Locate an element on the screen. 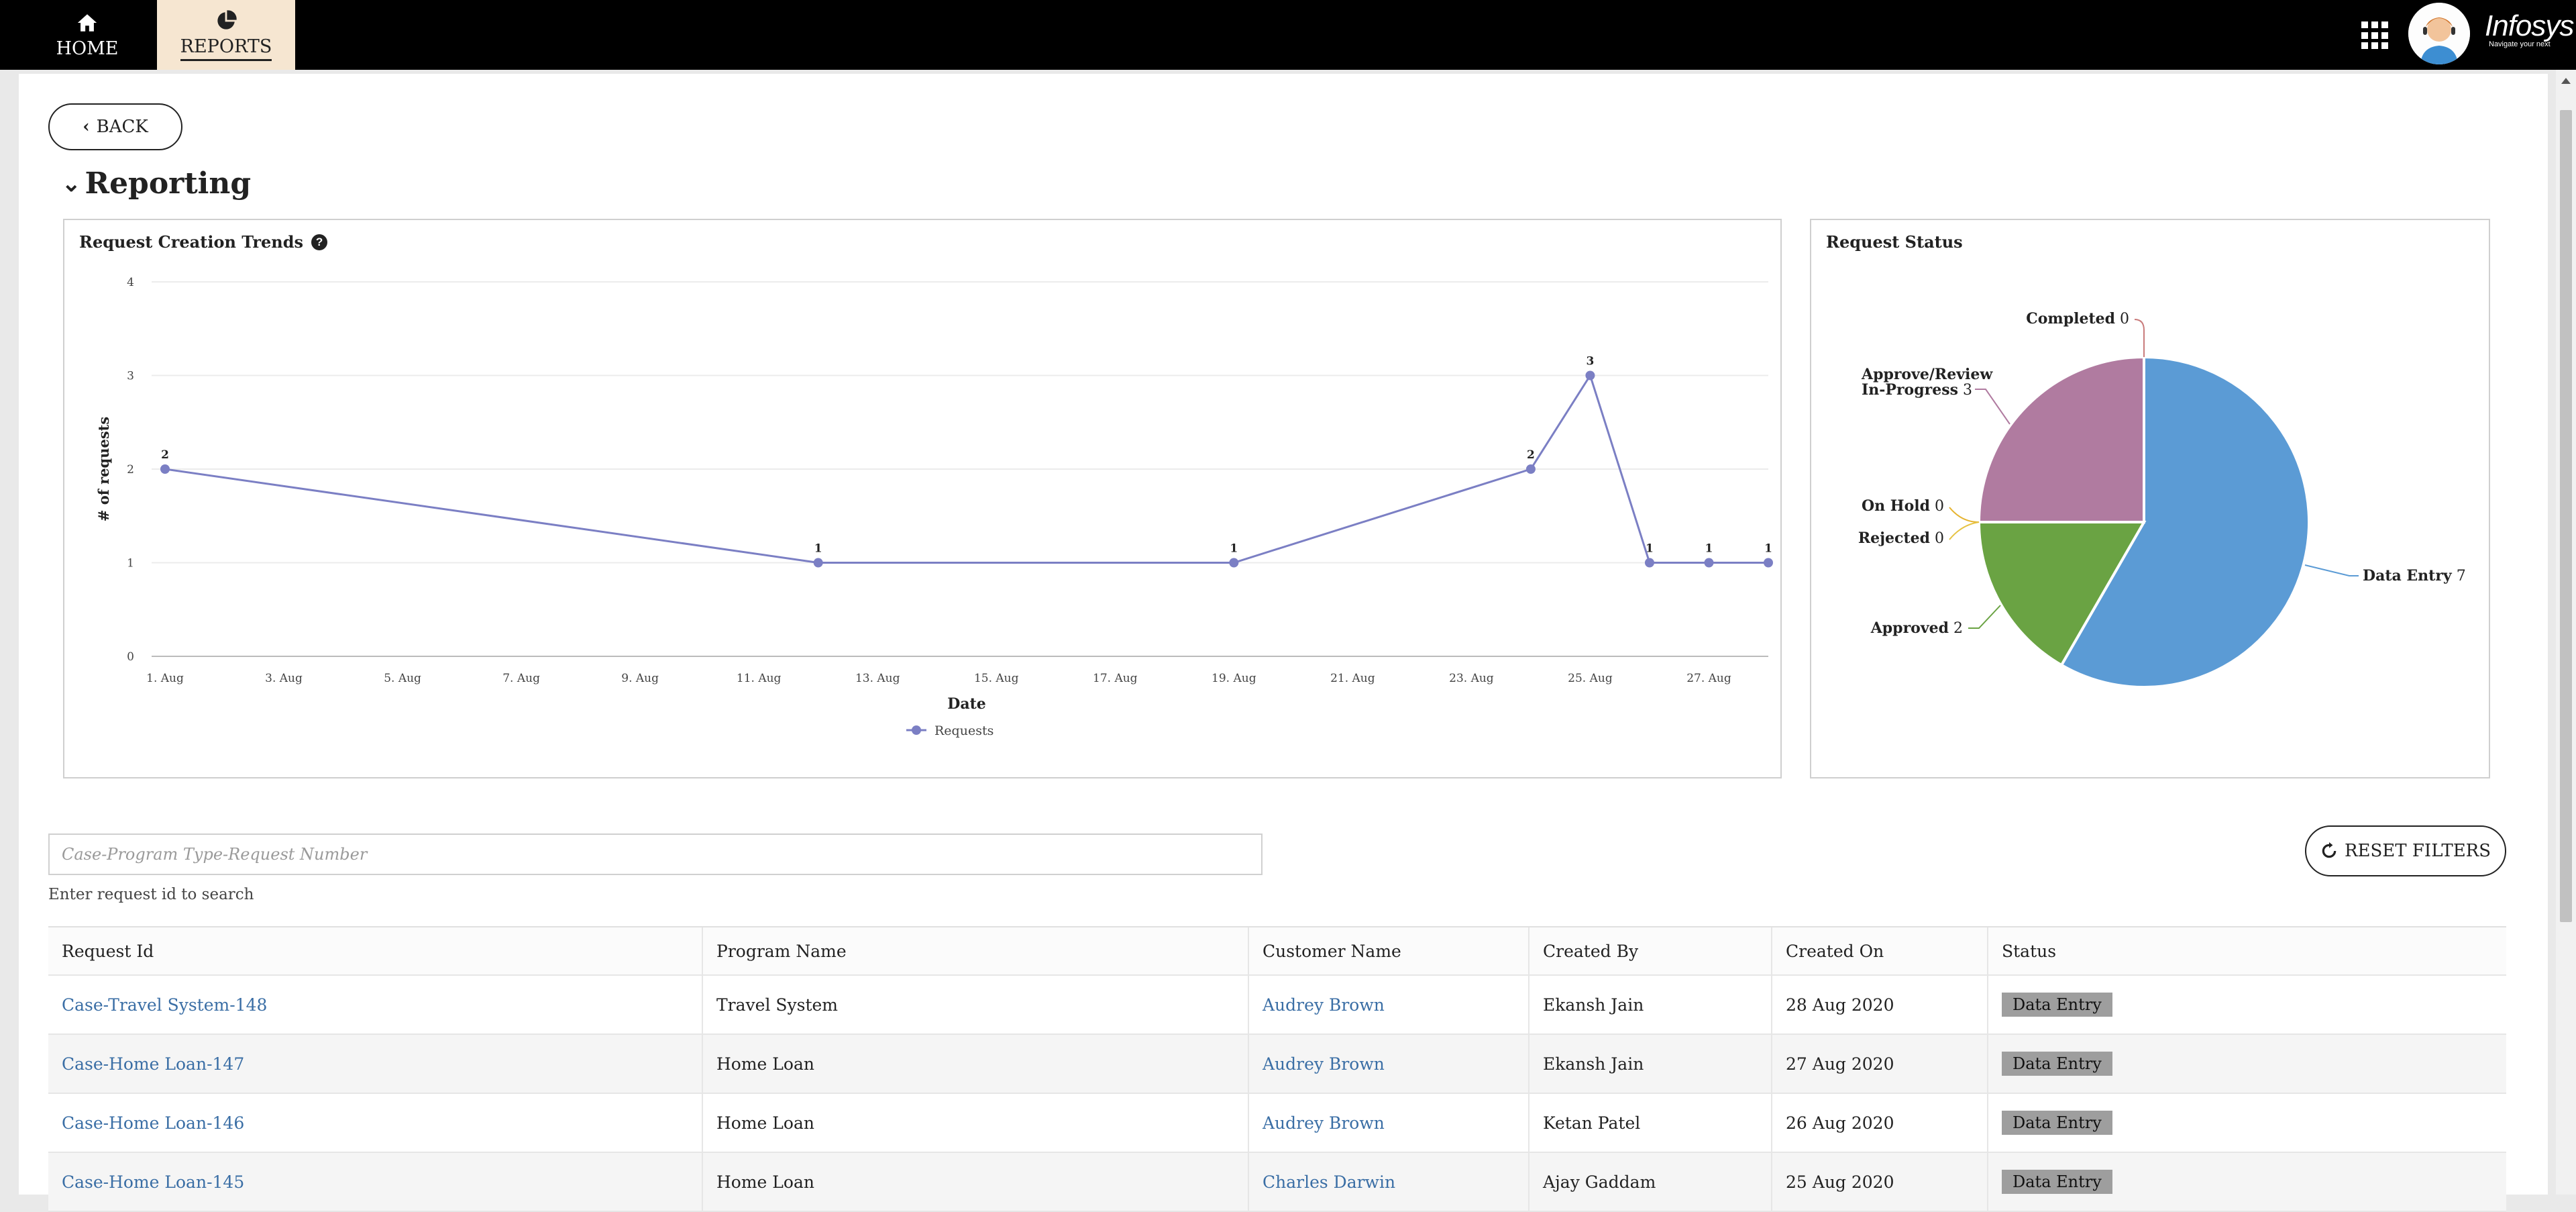 The width and height of the screenshot is (2576, 1212). x-tick-label: 17. Aug is located at coordinates (1115, 678).